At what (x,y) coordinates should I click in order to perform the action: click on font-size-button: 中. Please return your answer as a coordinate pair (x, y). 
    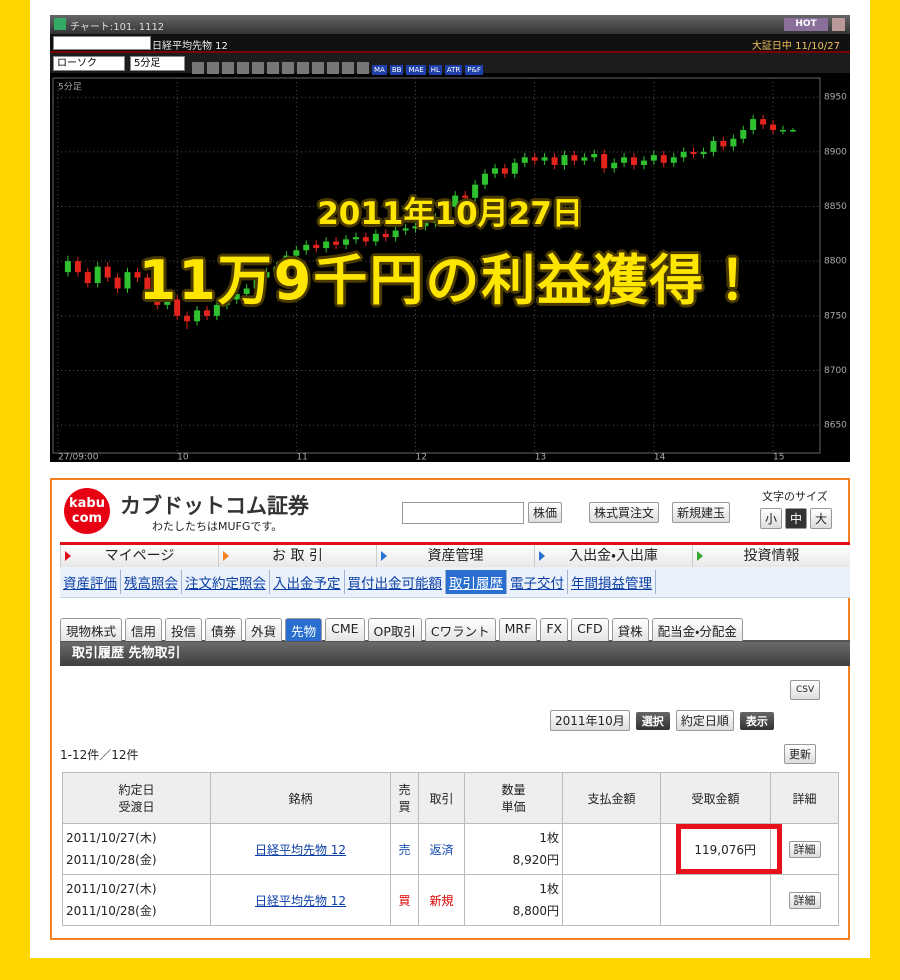
    Looking at the image, I should click on (796, 518).